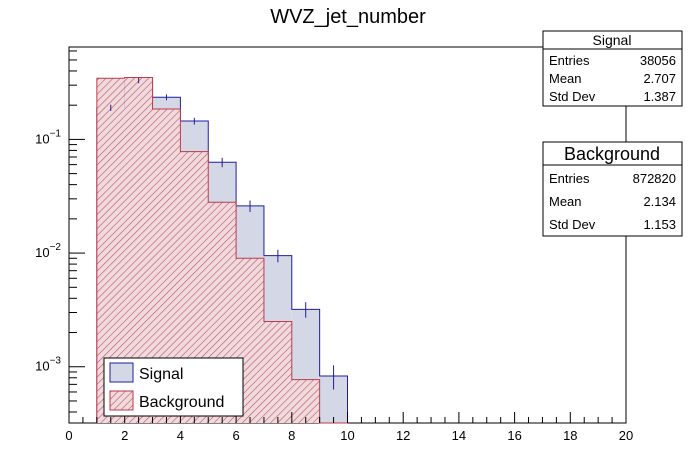 This screenshot has width=696, height=472. What do you see at coordinates (48, 137) in the screenshot?
I see `y-tick-label: 10⁻¹` at bounding box center [48, 137].